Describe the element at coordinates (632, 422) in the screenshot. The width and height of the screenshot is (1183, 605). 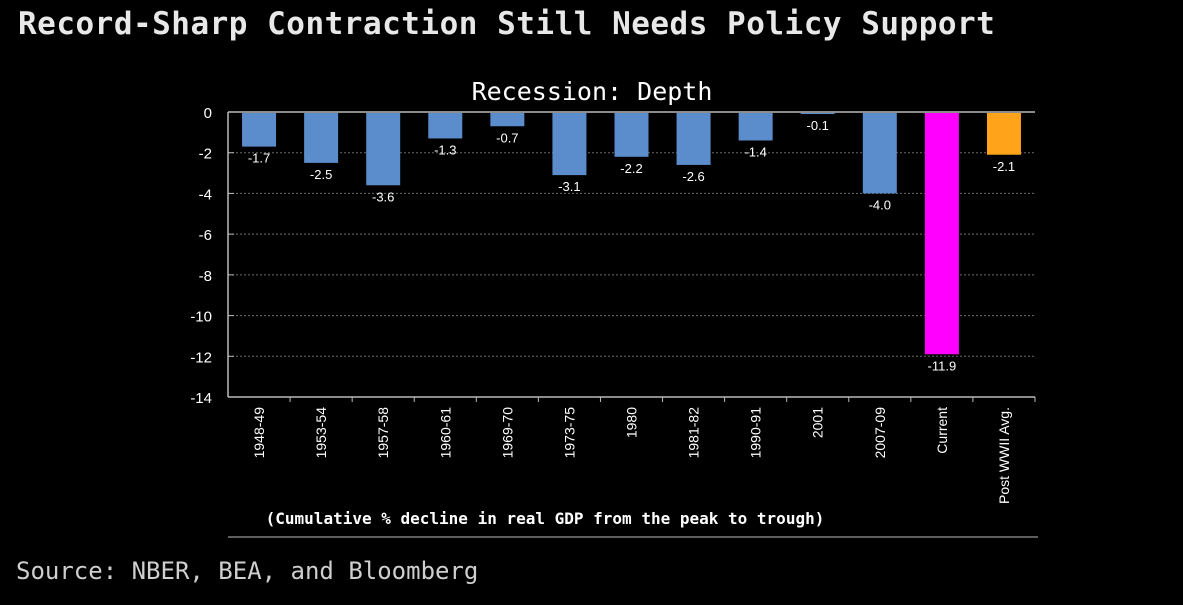
I see `x-tick-label: 1980` at that location.